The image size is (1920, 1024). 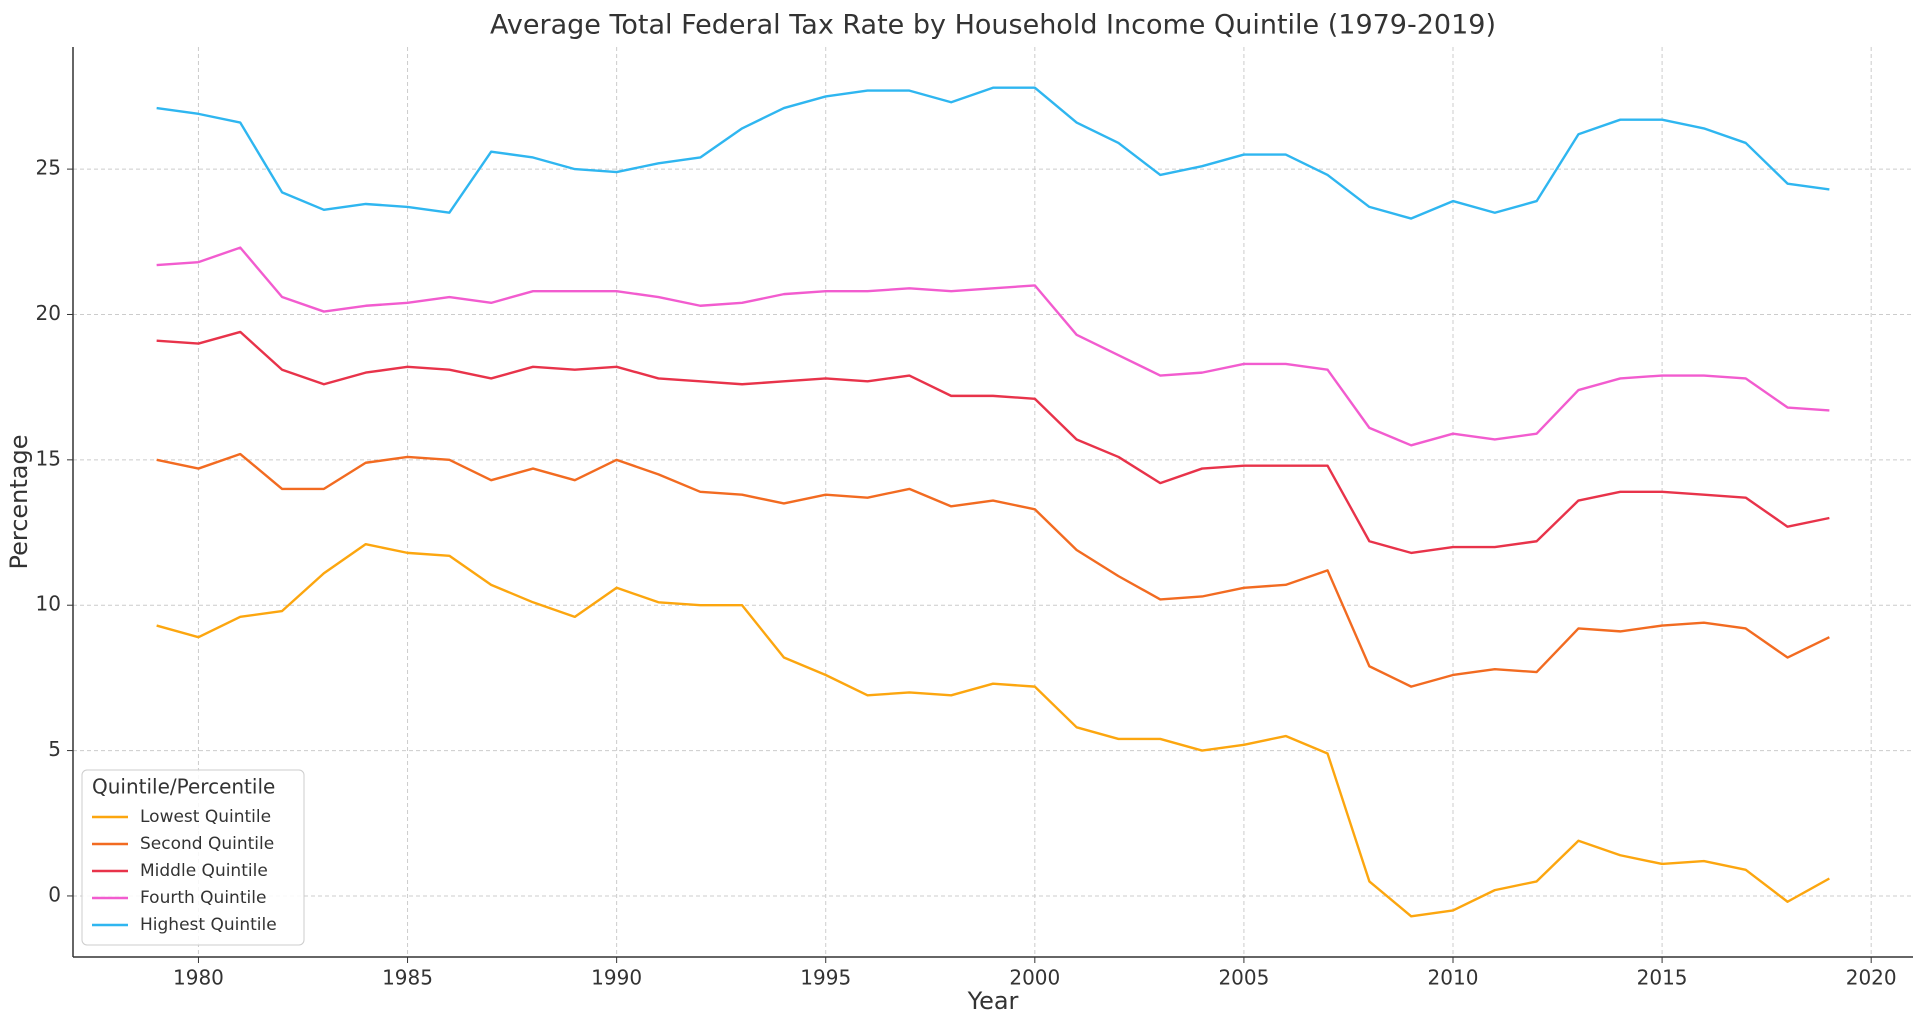 What do you see at coordinates (203, 898) in the screenshot?
I see `legend-label: Fourth Quintile` at bounding box center [203, 898].